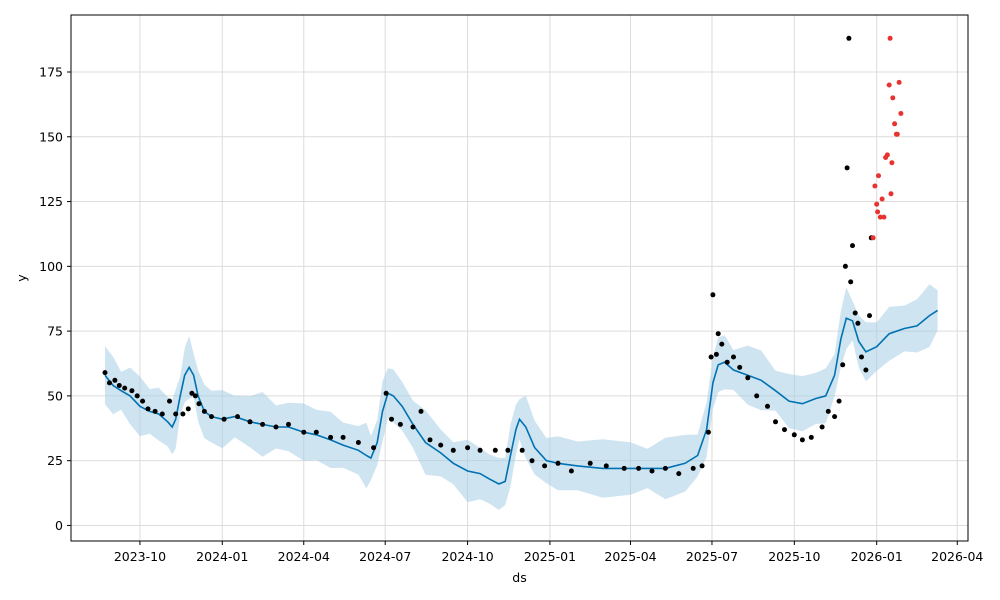  What do you see at coordinates (51, 72) in the screenshot?
I see `y-tick-label: 175` at bounding box center [51, 72].